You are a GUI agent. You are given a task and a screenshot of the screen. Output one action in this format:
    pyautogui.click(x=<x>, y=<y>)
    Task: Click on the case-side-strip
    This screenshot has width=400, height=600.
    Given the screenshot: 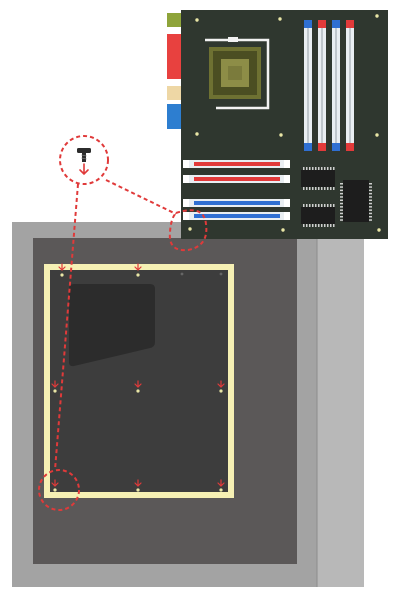 What is the action you would take?
    pyautogui.click(x=340, y=404)
    